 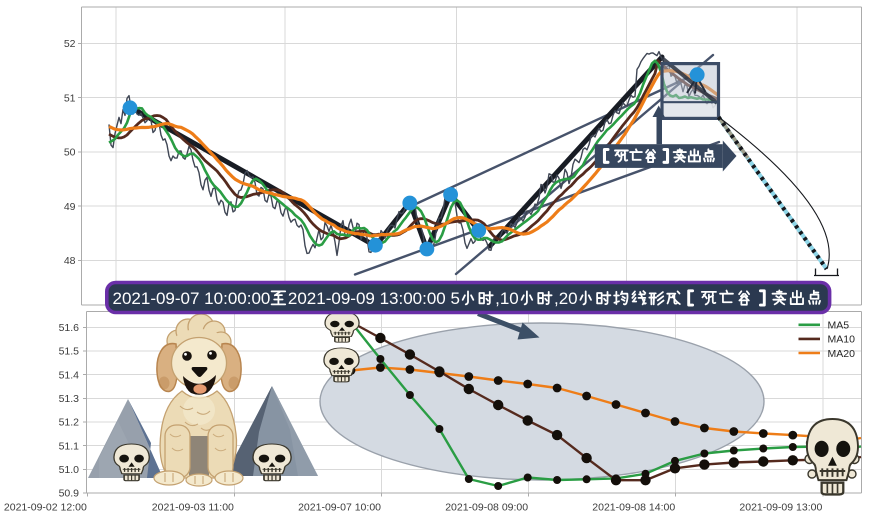 What do you see at coordinates (70, 153) in the screenshot?
I see `svg-text: 50` at bounding box center [70, 153].